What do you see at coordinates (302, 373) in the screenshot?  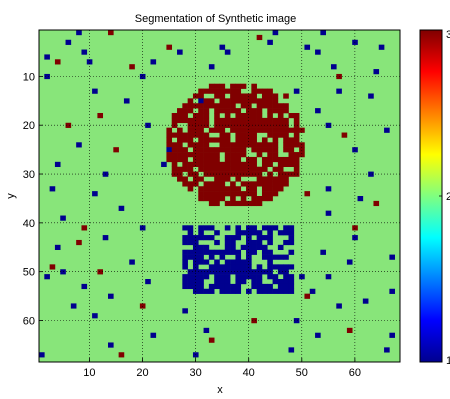 I see `x-tick-label: 50` at bounding box center [302, 373].